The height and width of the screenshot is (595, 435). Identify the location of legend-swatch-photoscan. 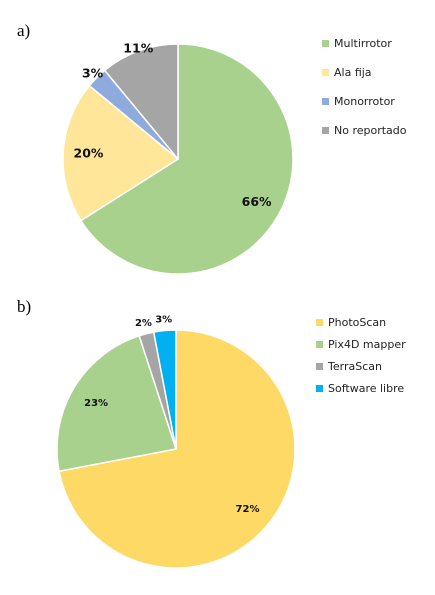
(319, 322).